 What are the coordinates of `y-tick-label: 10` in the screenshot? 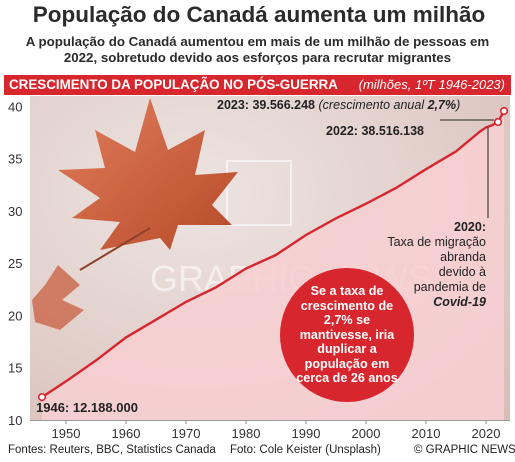 It's located at (15, 420).